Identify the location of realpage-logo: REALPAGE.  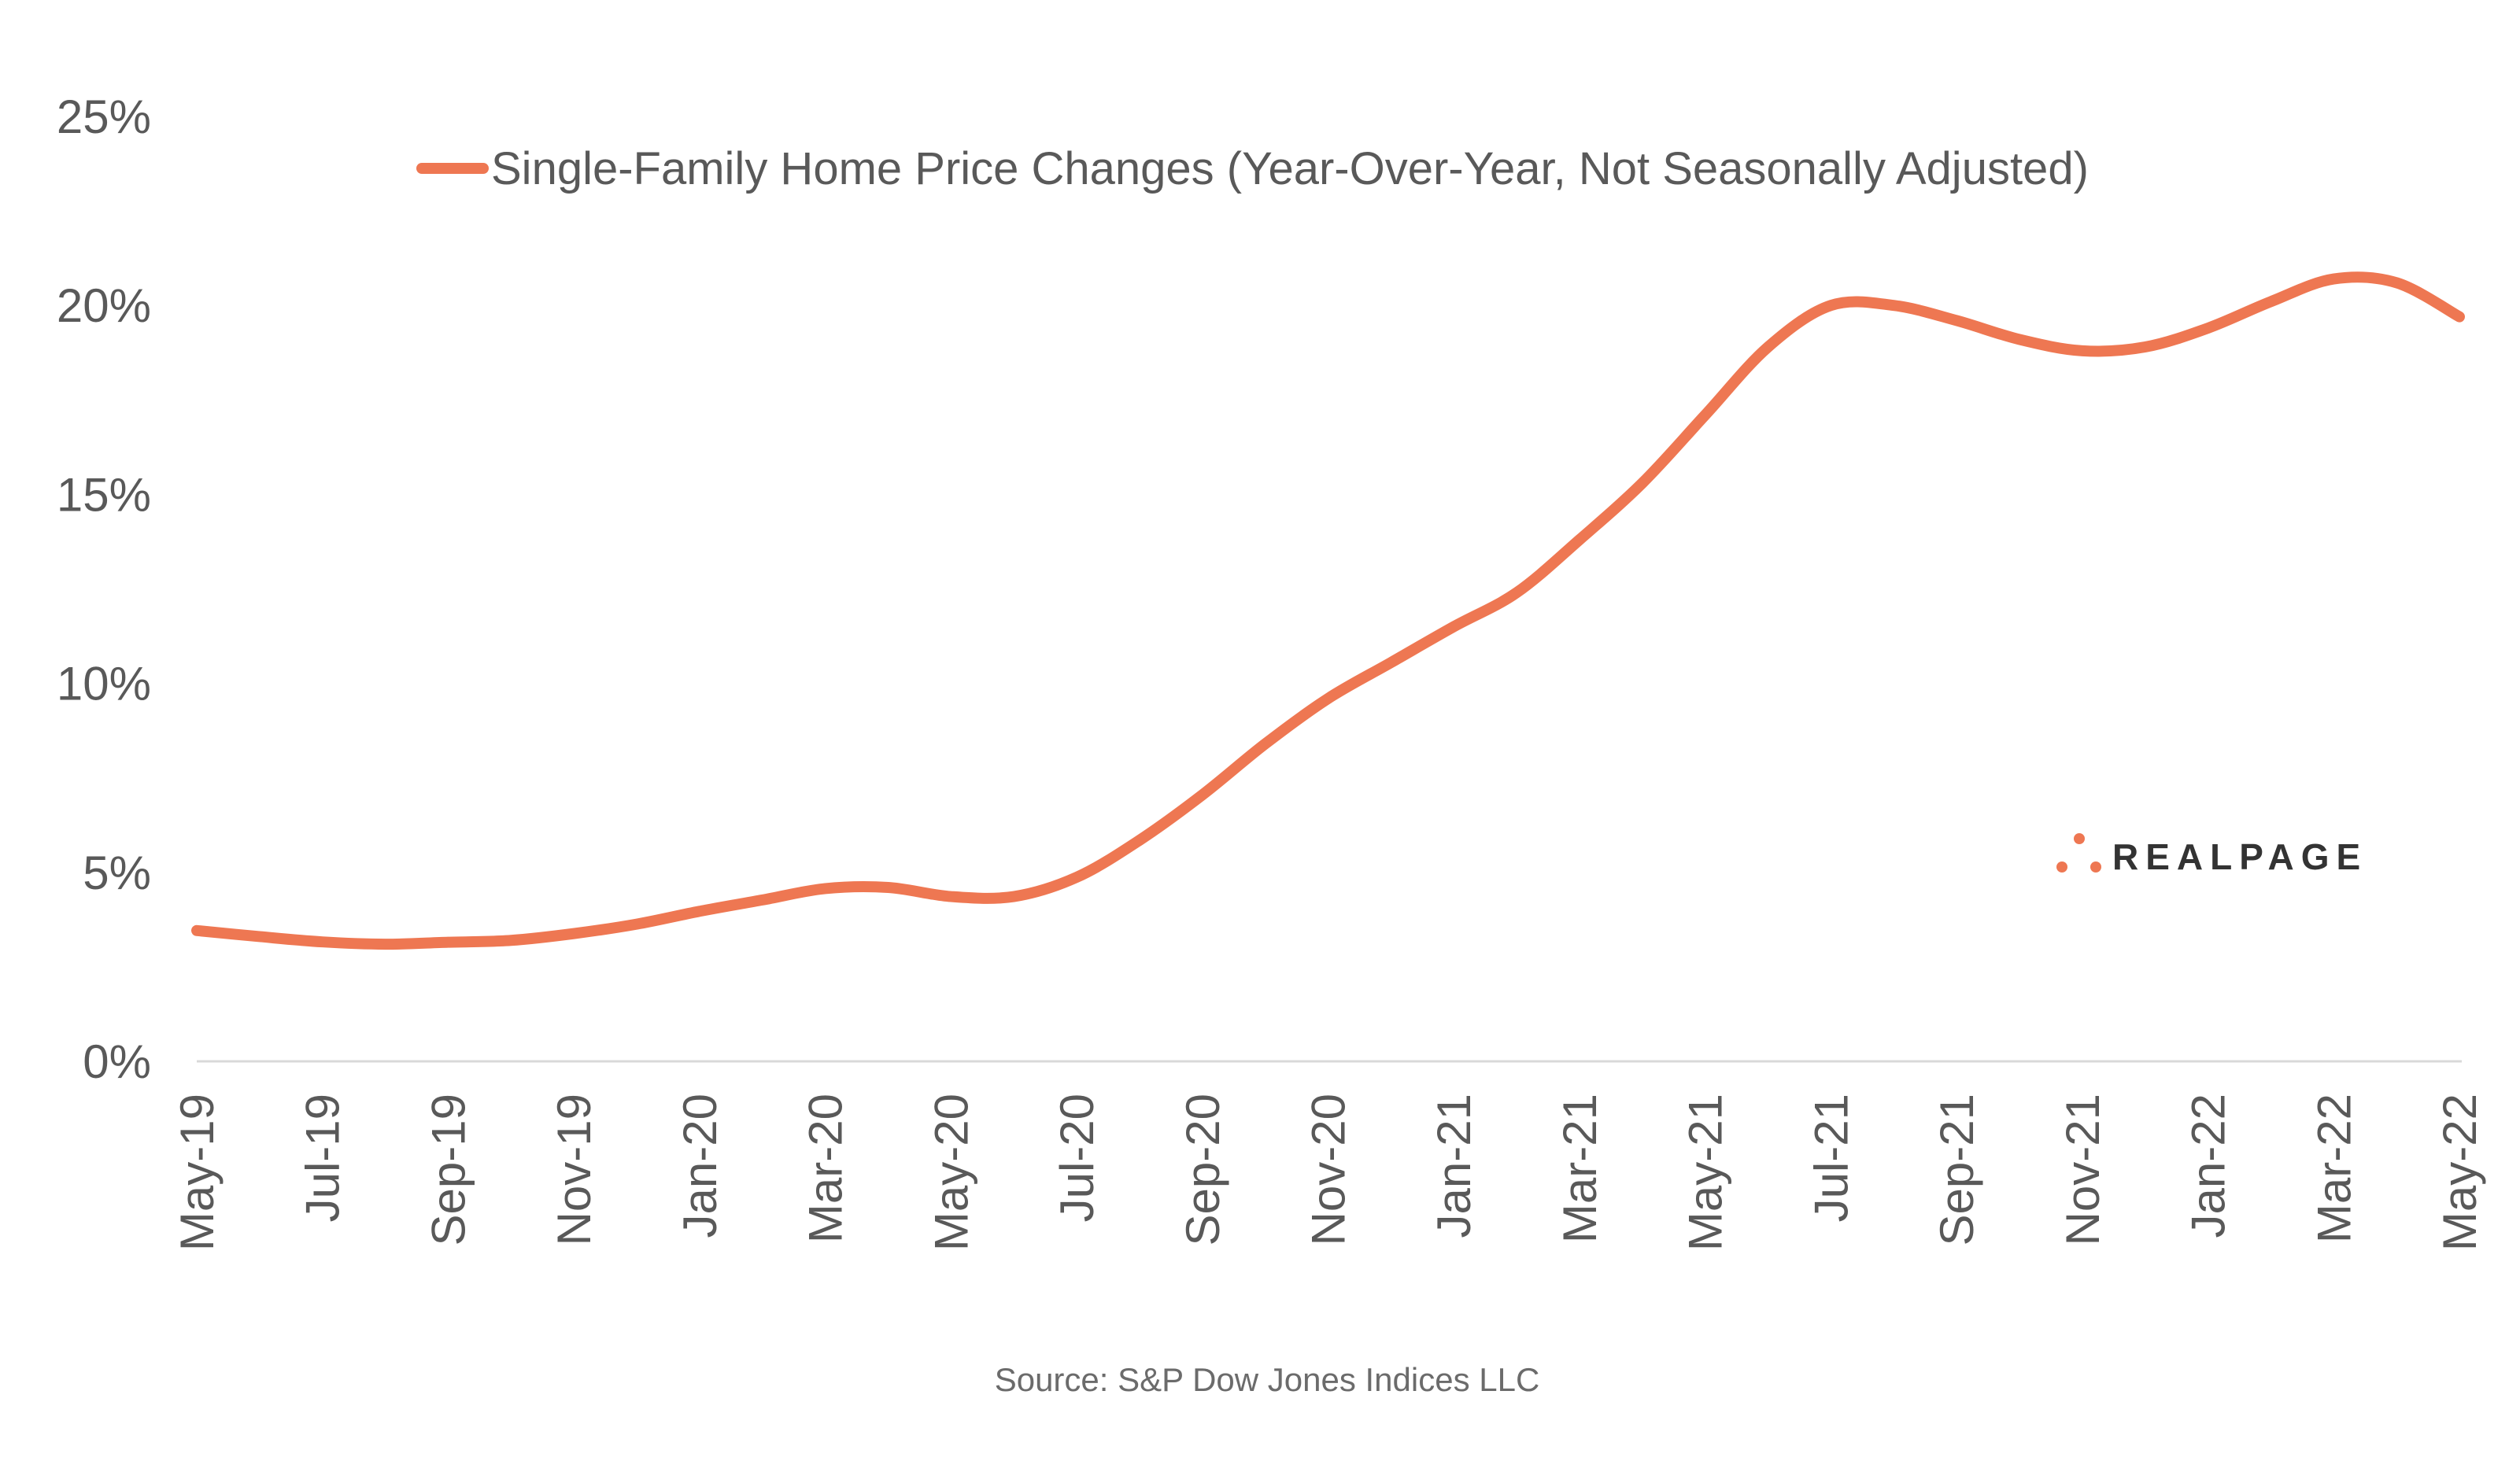
(2211, 855).